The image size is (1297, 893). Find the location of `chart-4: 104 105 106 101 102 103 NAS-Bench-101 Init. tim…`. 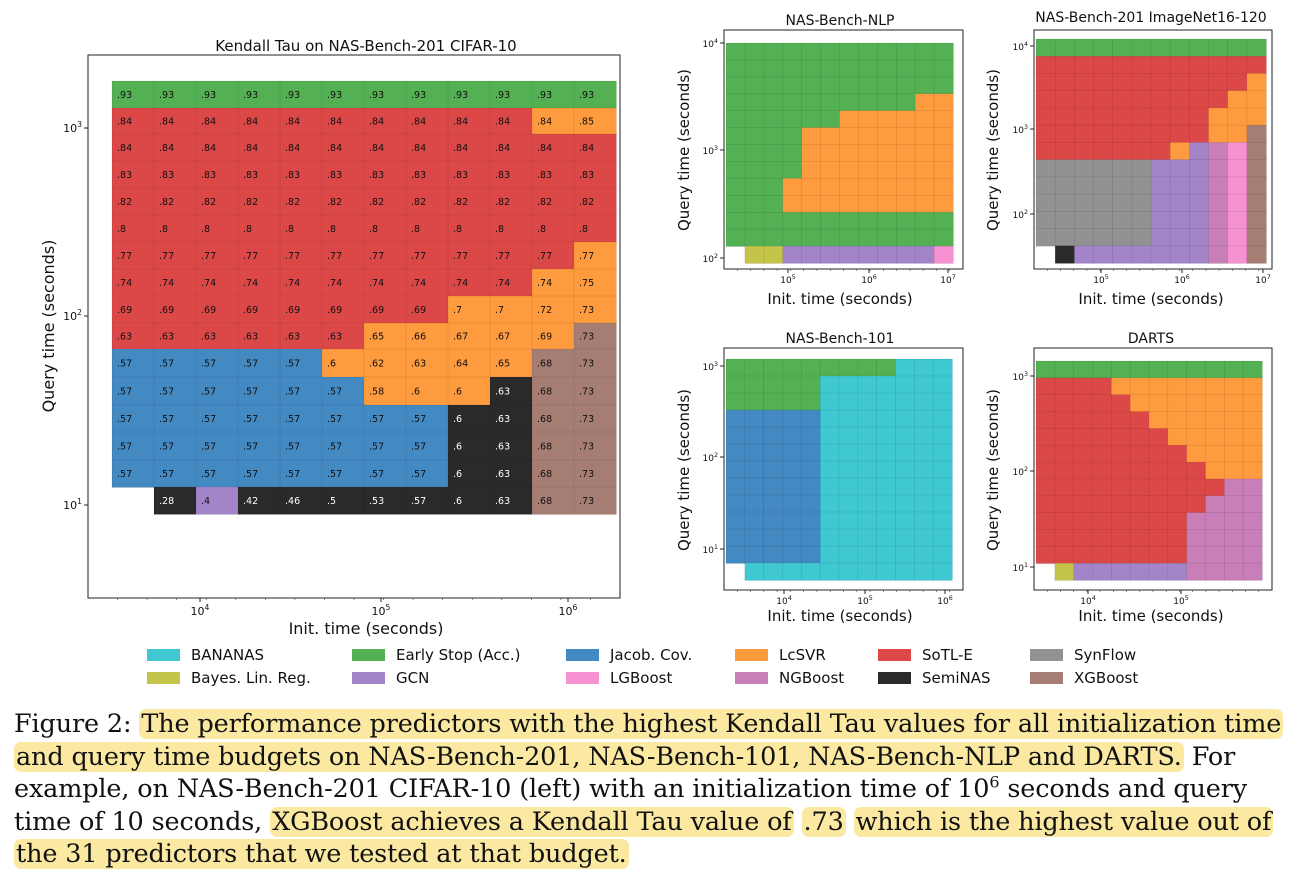

chart-4: 104 105 106 101 102 103 NAS-Bench-101 Init. tim… is located at coordinates (819, 478).